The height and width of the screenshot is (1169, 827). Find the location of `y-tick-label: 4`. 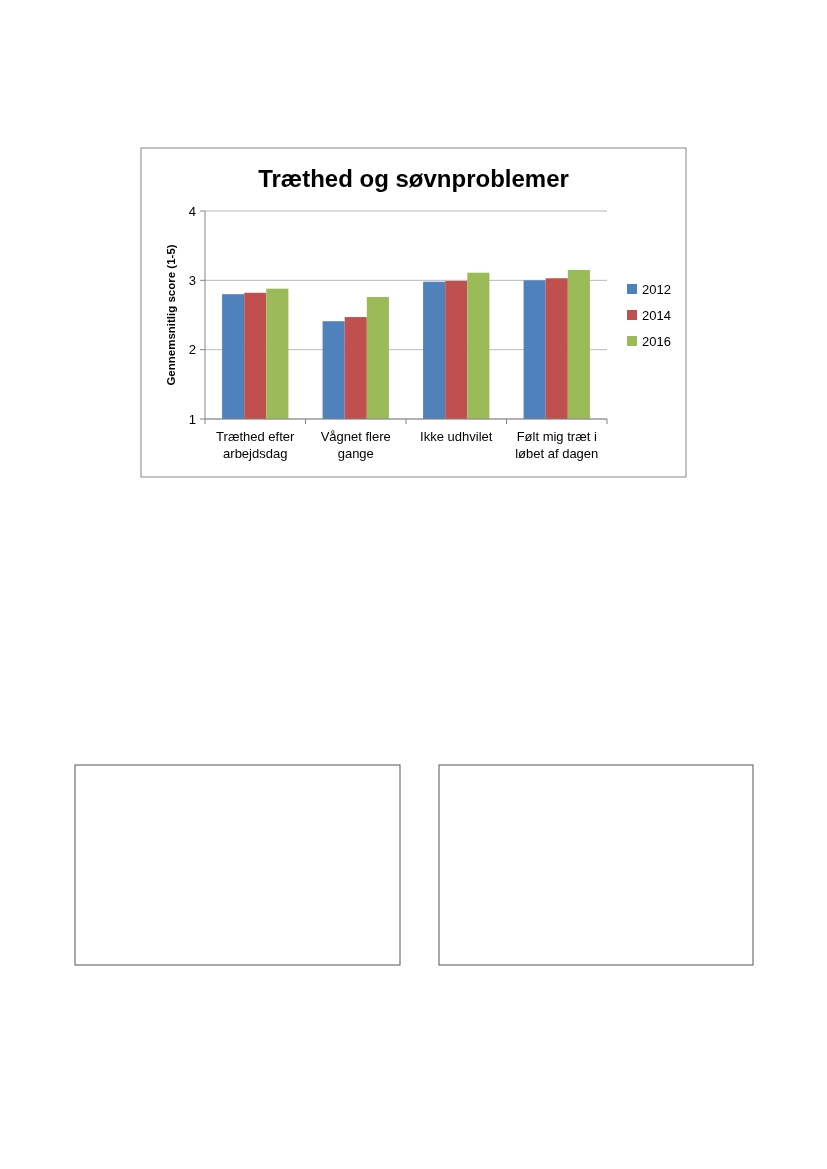

y-tick-label: 4 is located at coordinates (192, 211).